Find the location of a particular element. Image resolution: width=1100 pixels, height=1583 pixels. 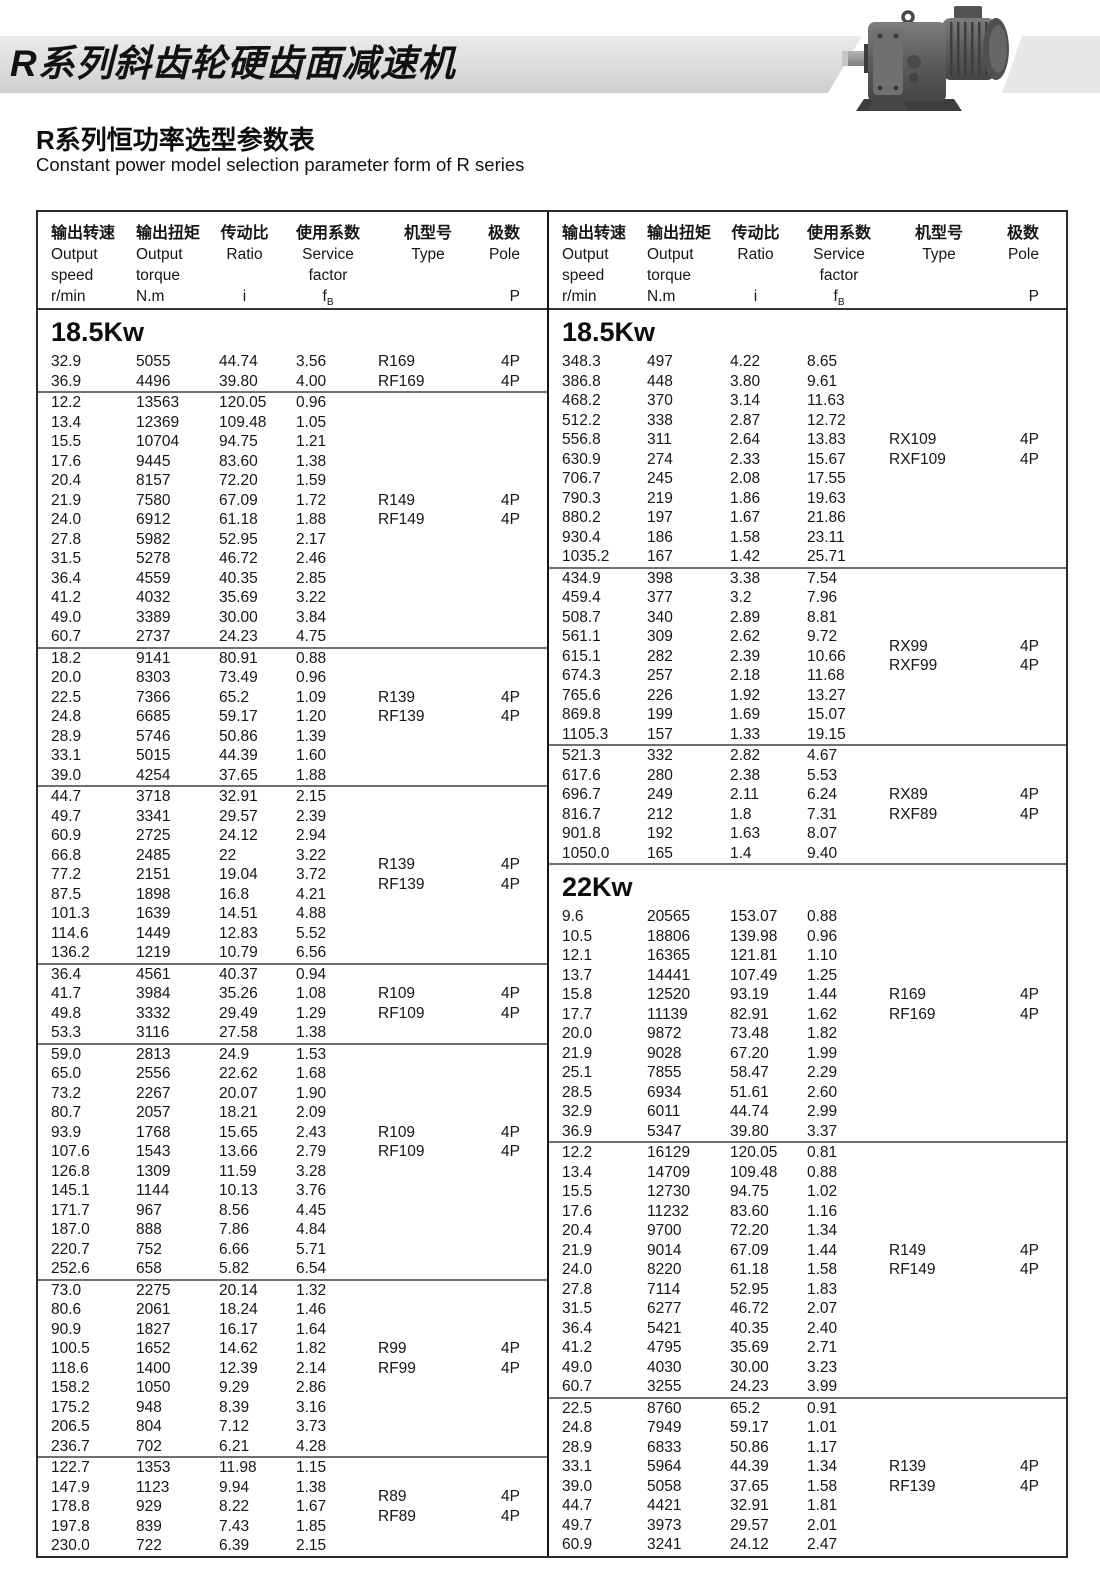

output-torque-value: 398 is located at coordinates (660, 578).